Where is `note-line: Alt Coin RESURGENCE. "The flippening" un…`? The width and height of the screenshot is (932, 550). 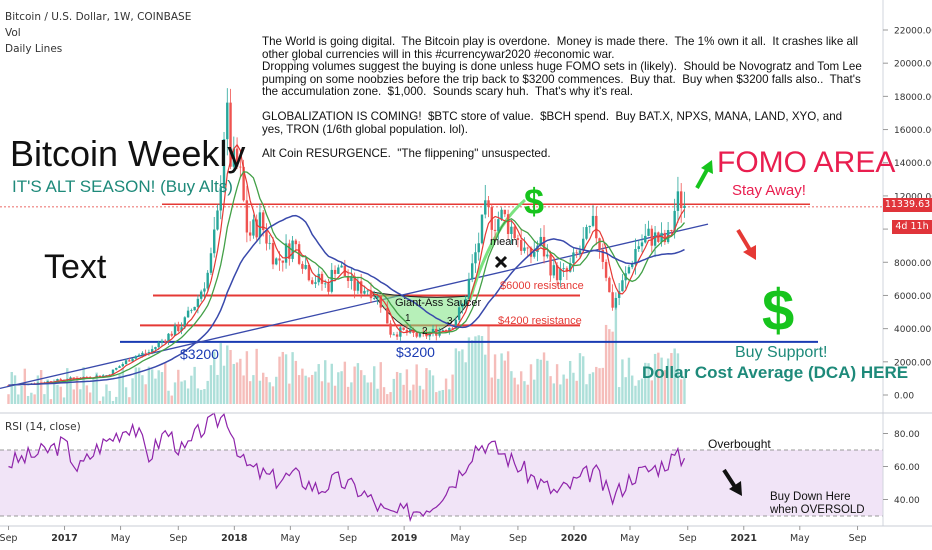
note-line: Alt Coin RESURGENCE. "The flippening" un… is located at coordinates (406, 154).